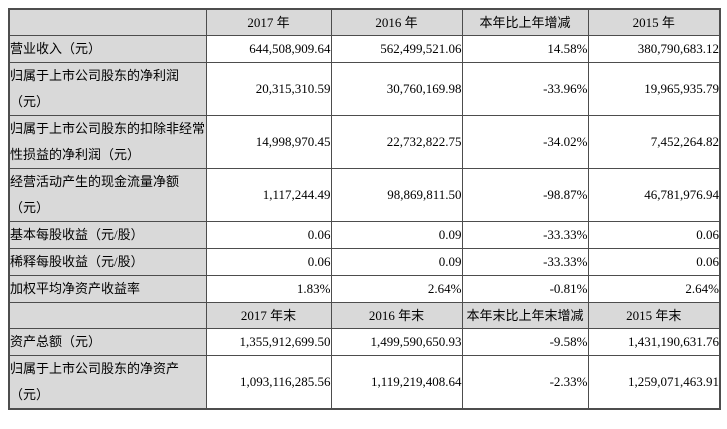  Describe the element at coordinates (525, 49) in the screenshot. I see `value-cell: 14.58%` at that location.